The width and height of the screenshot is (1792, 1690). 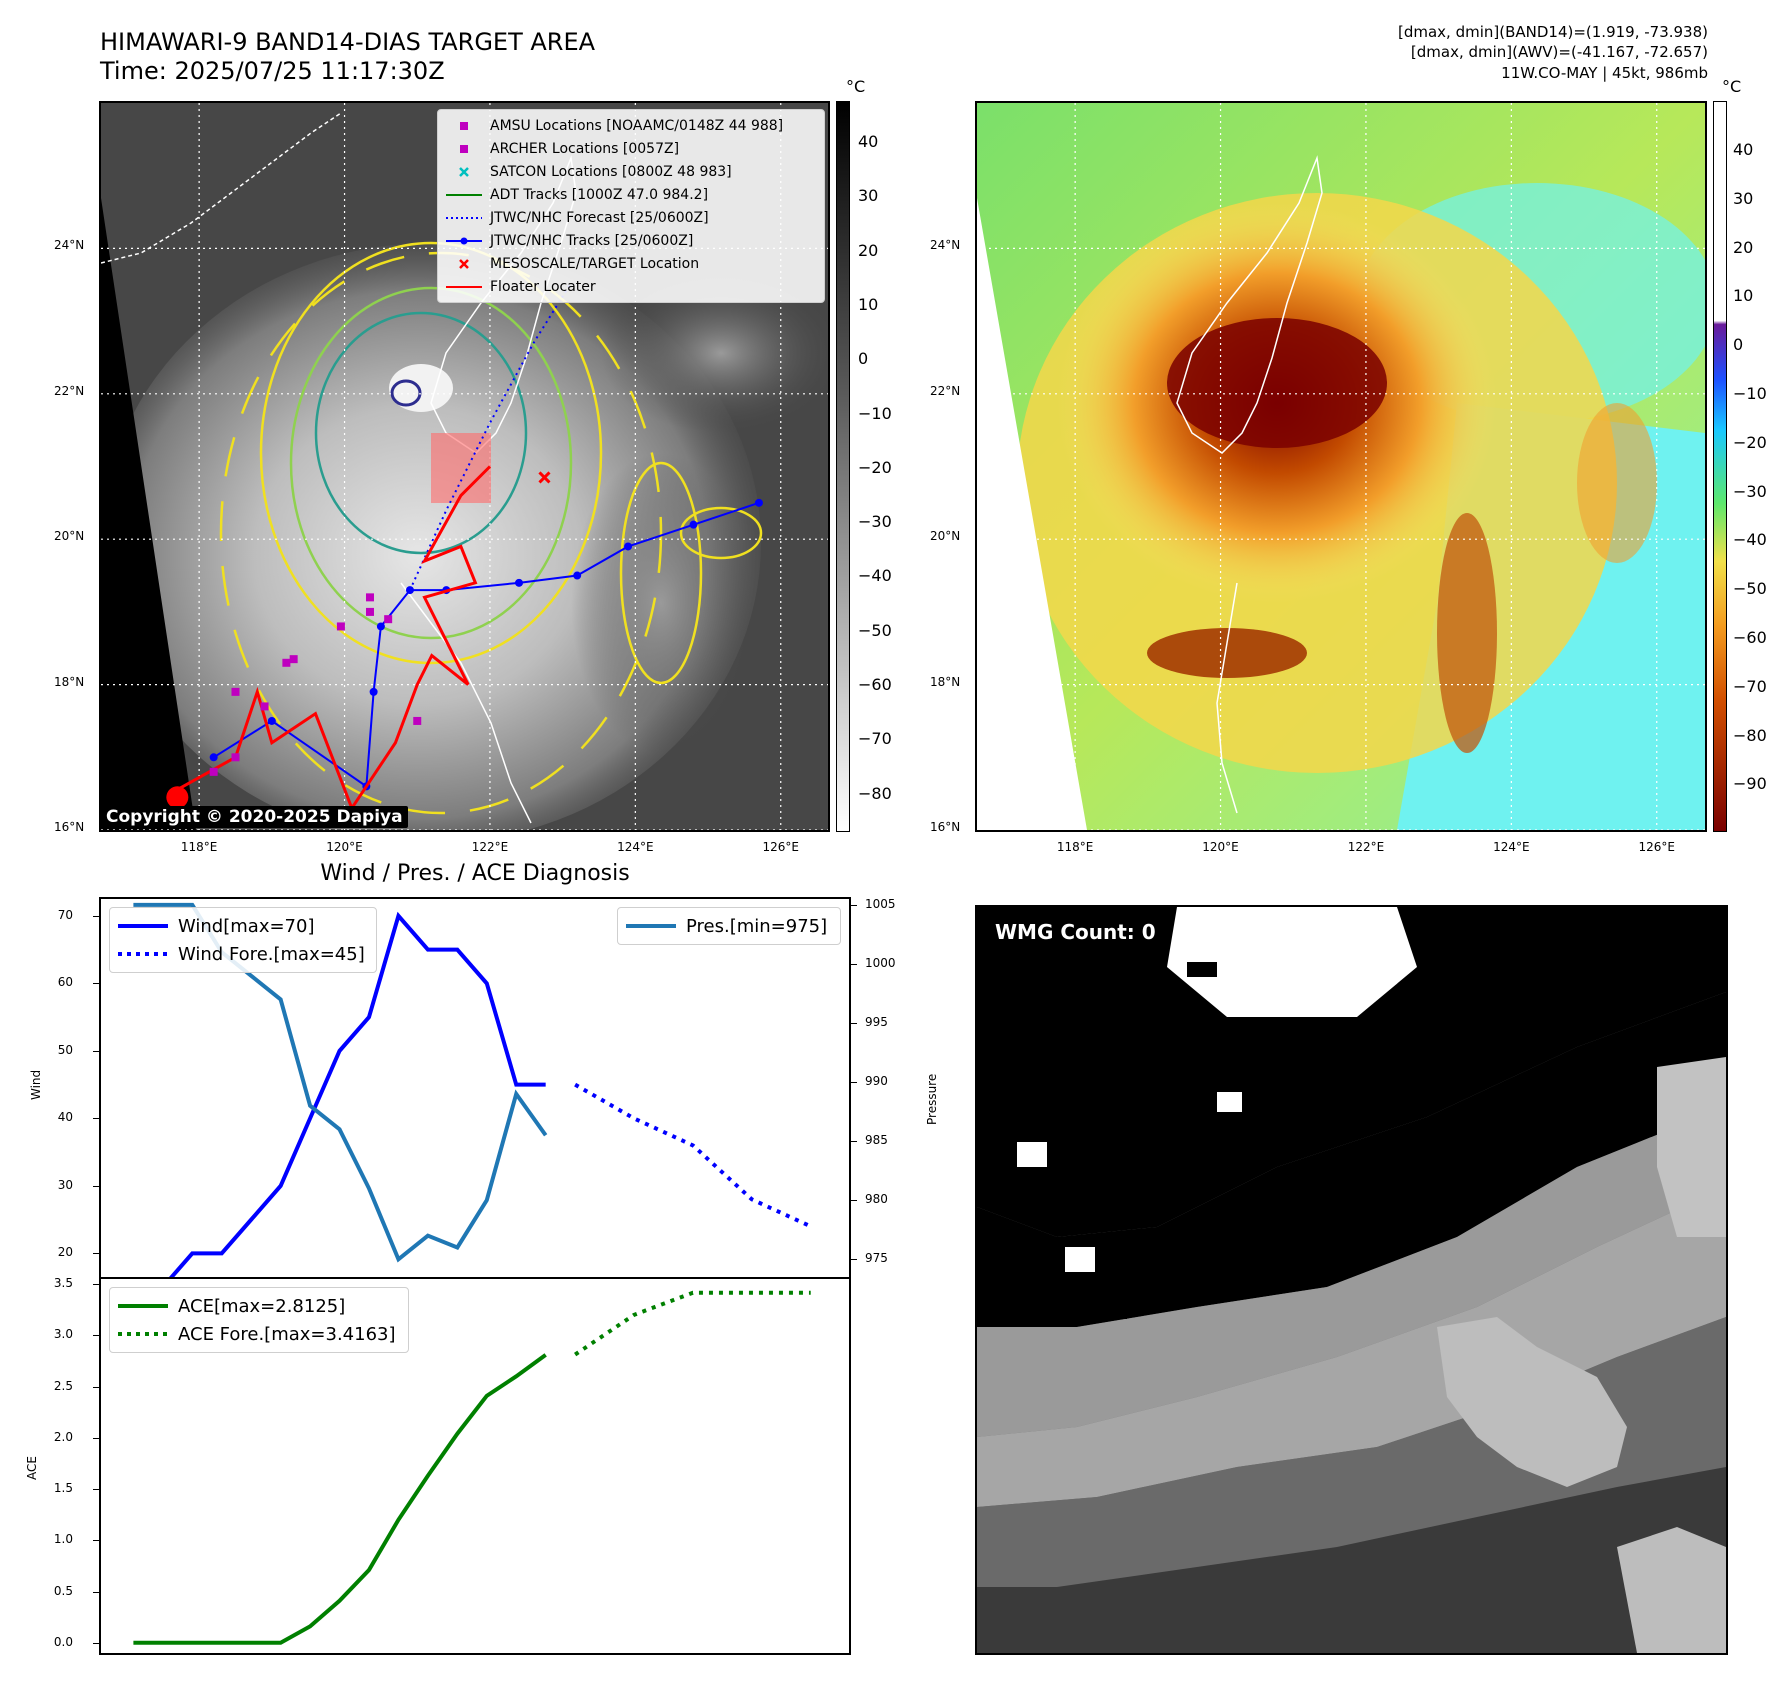 I want to click on awv-colorbar-tick: −30, so click(x=1750, y=491).